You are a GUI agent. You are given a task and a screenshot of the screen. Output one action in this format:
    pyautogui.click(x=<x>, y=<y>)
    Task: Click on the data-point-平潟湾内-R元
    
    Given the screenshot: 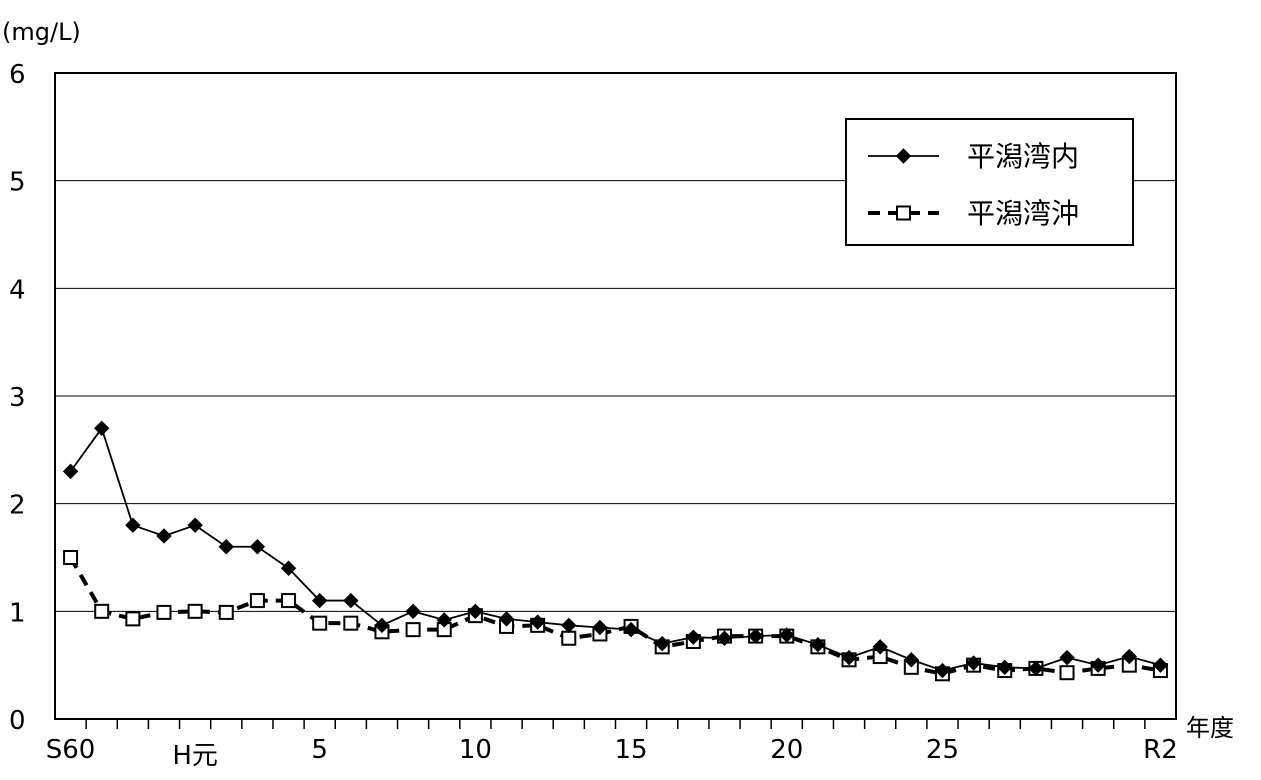 What is the action you would take?
    pyautogui.click(x=1129, y=656)
    